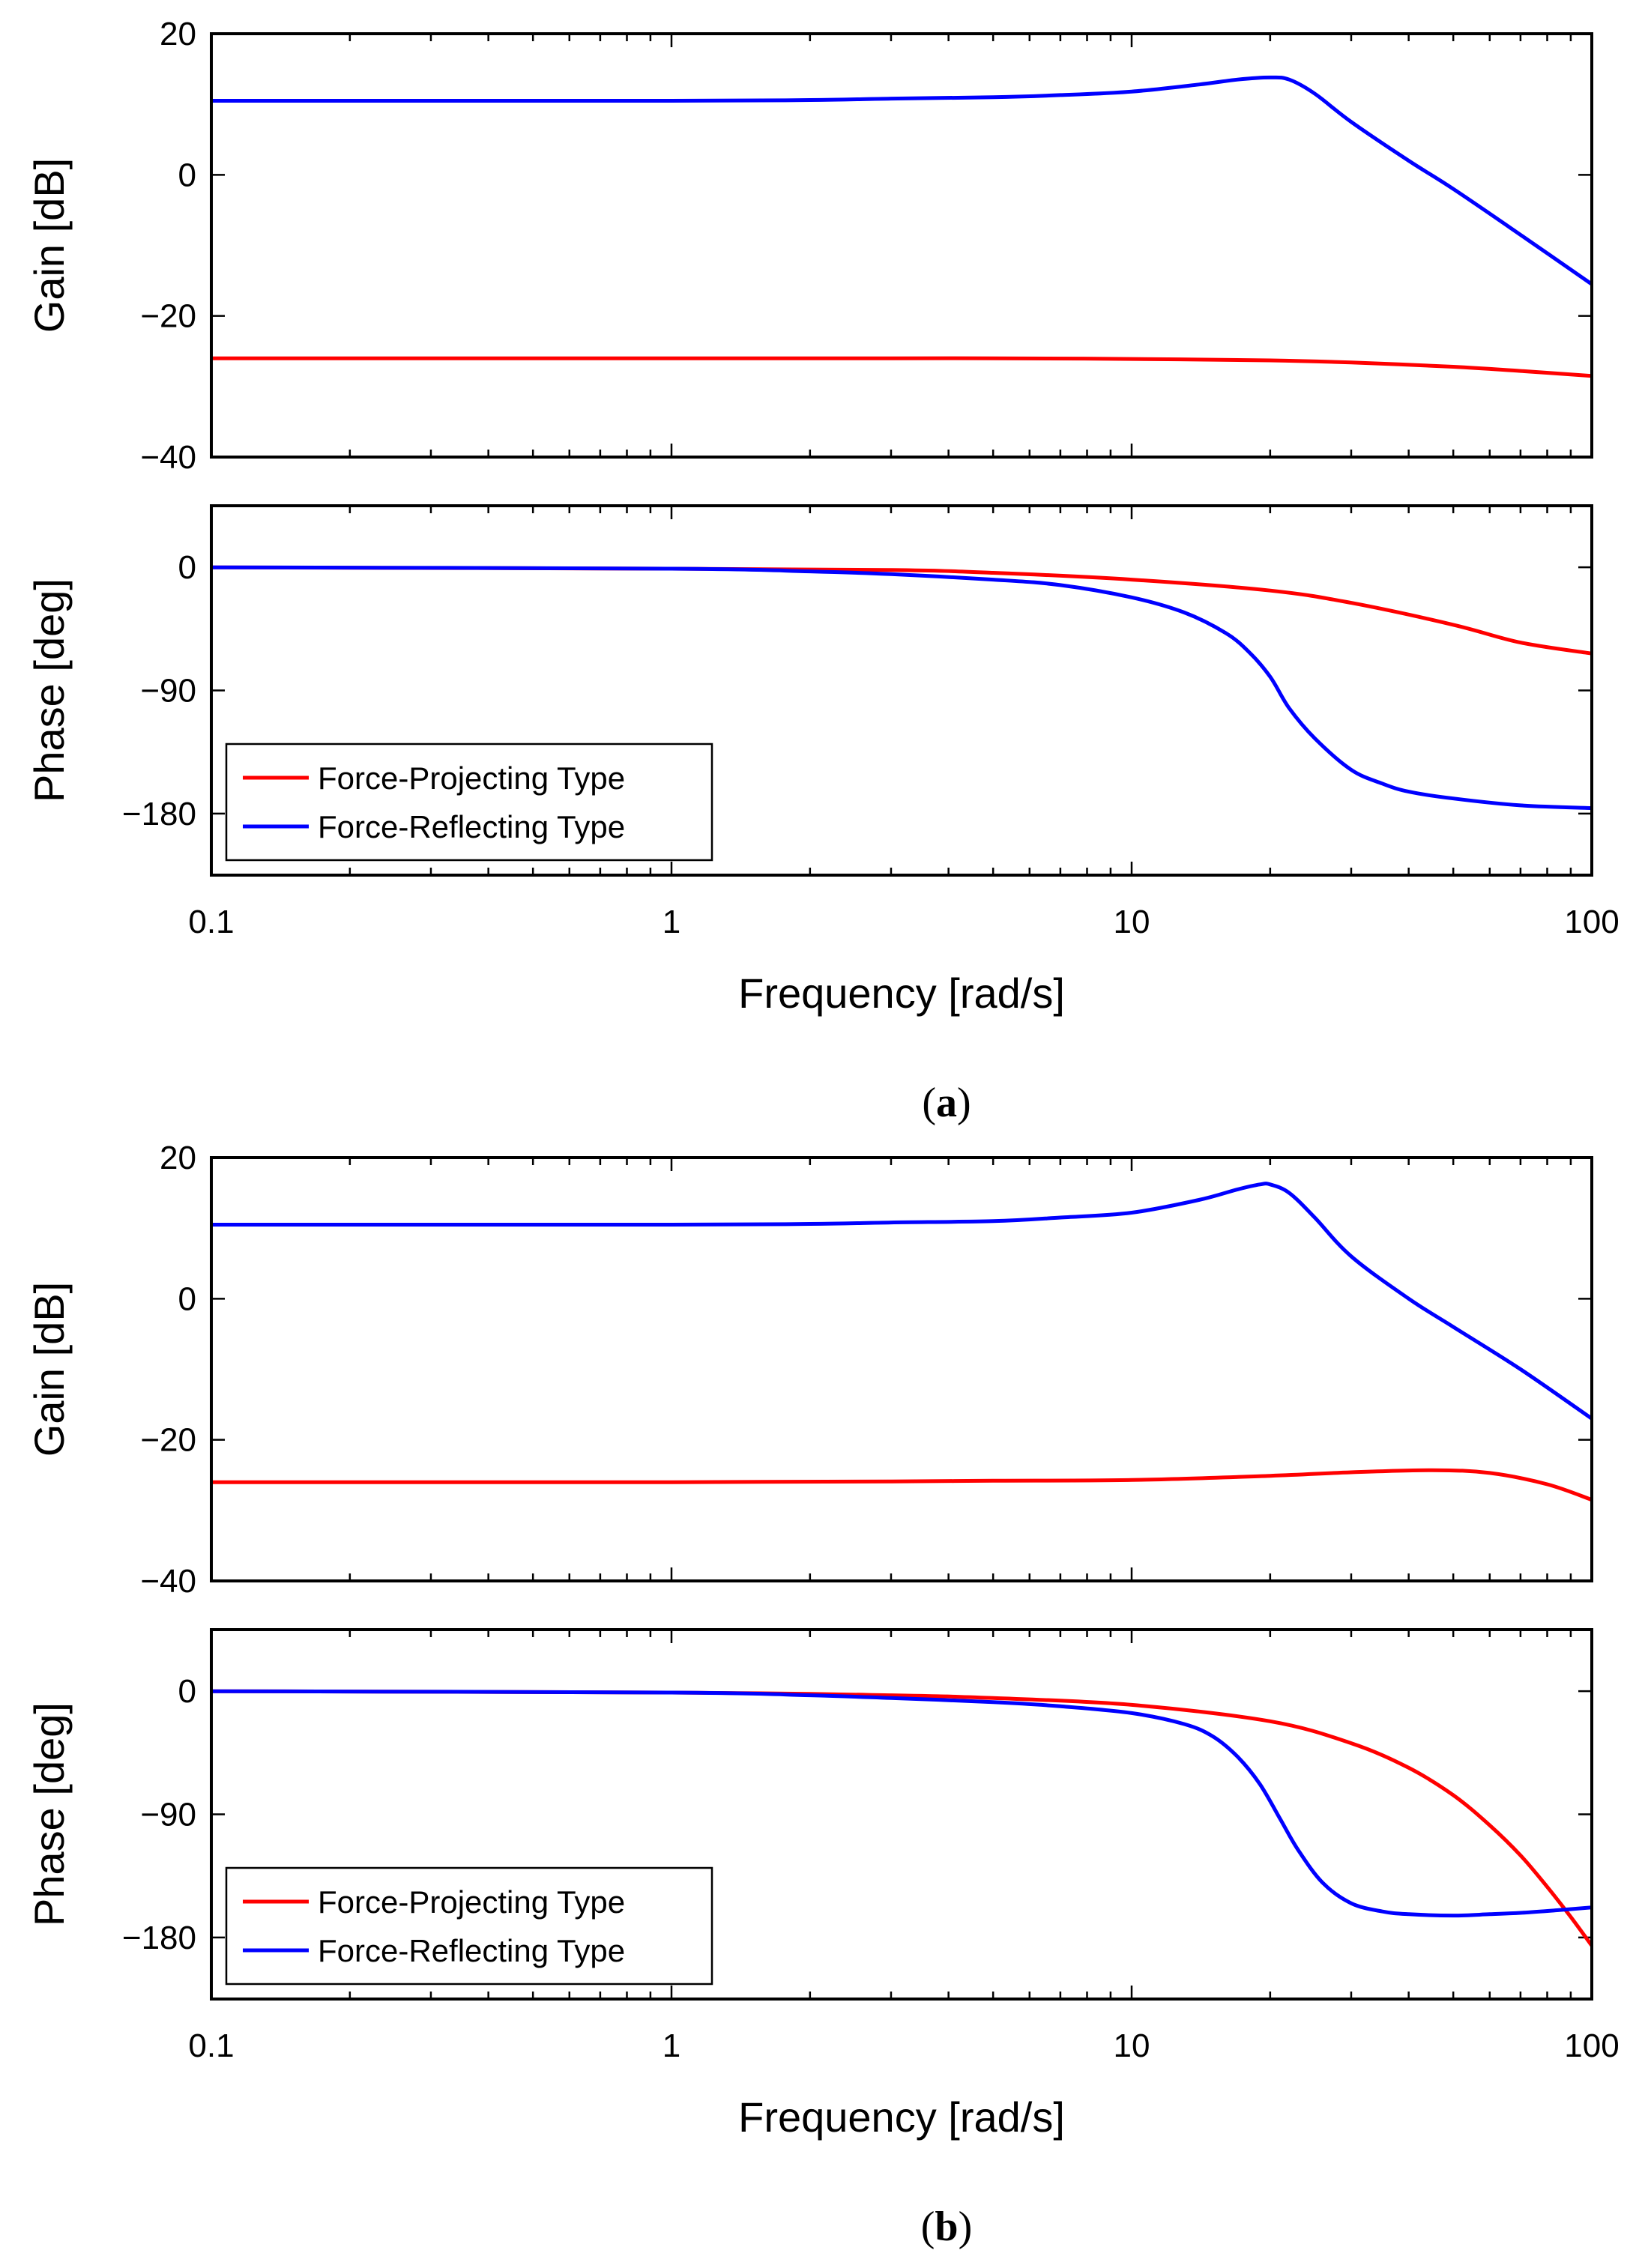 This screenshot has height=2268, width=1651. Describe the element at coordinates (168, 316) in the screenshot. I see `fig-a-gain-y-tick-label: −20` at that location.